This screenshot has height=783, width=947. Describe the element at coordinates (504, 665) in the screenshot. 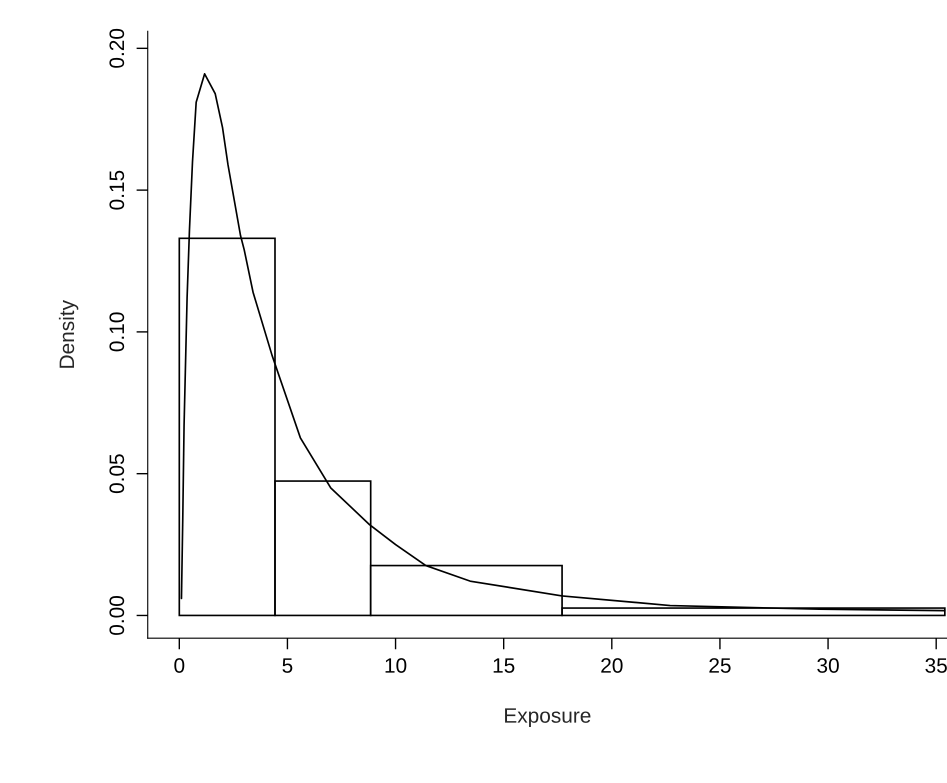

I see `x-tick-label: 15` at that location.